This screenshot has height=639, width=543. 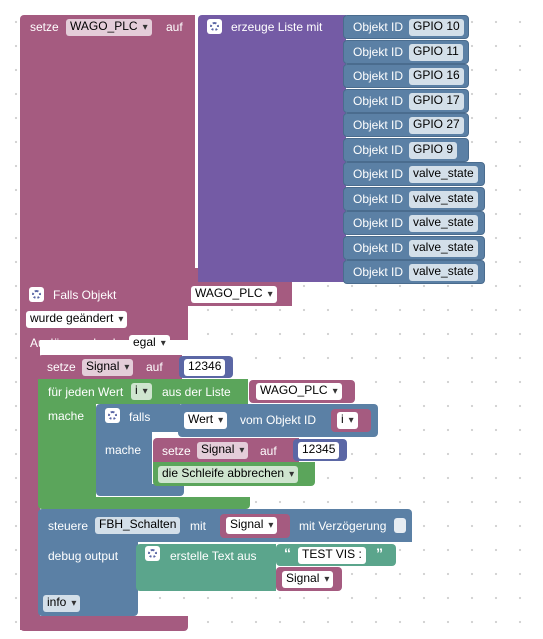 What do you see at coordinates (436, 52) in the screenshot?
I see `object-id-field: GPIO 11` at bounding box center [436, 52].